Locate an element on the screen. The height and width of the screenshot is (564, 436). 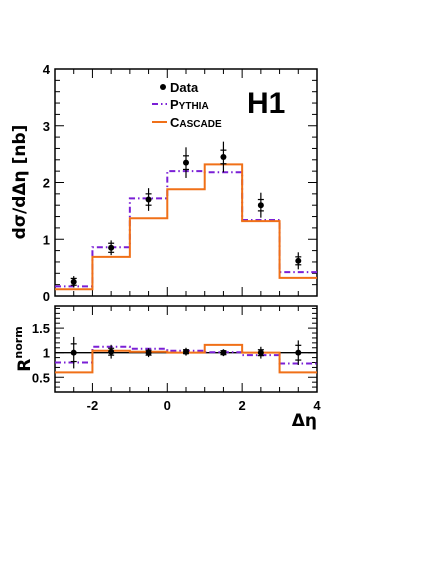
bottom-y-axis-title: Rnorm is located at coordinates (23, 348).